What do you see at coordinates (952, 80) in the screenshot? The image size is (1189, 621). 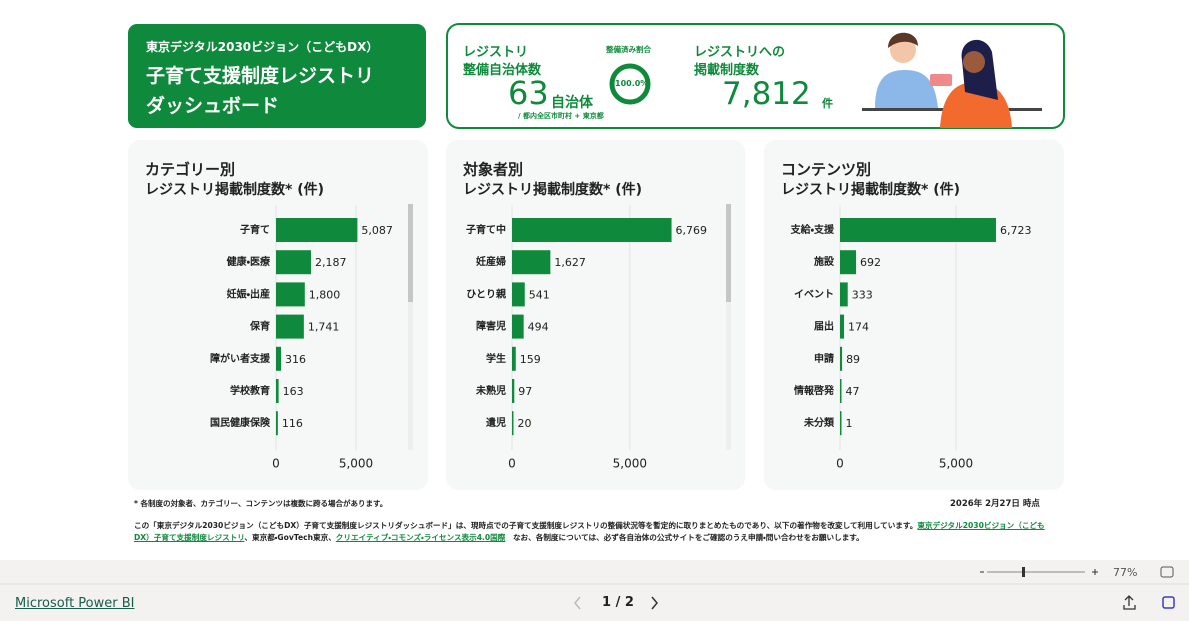 I see `illustration` at bounding box center [952, 80].